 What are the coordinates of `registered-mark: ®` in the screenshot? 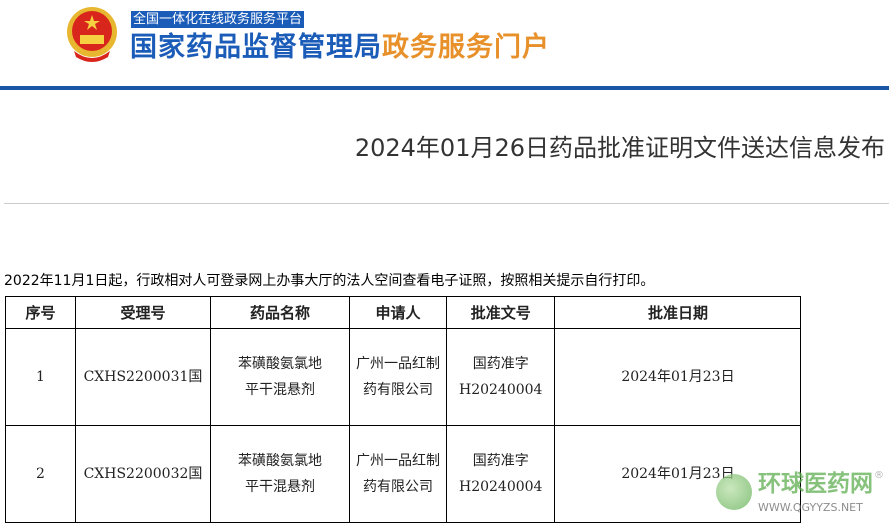 It's located at (879, 475).